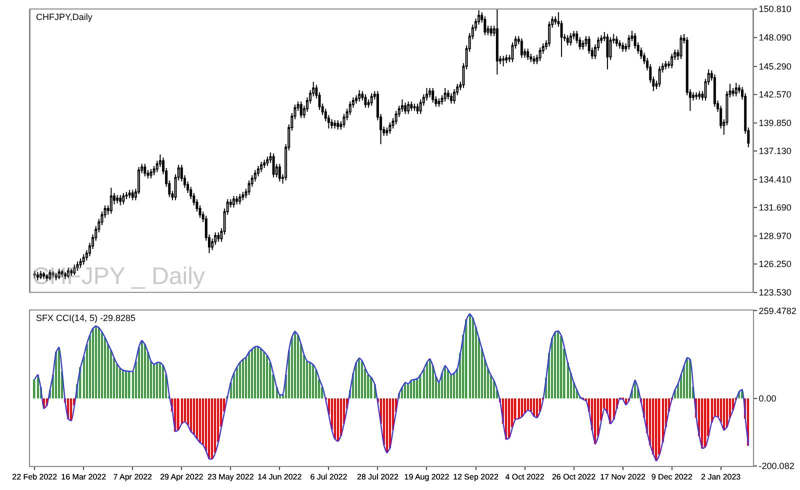 The width and height of the screenshot is (800, 490). I want to click on x-tick-label: 6 Jul 2022, so click(329, 477).